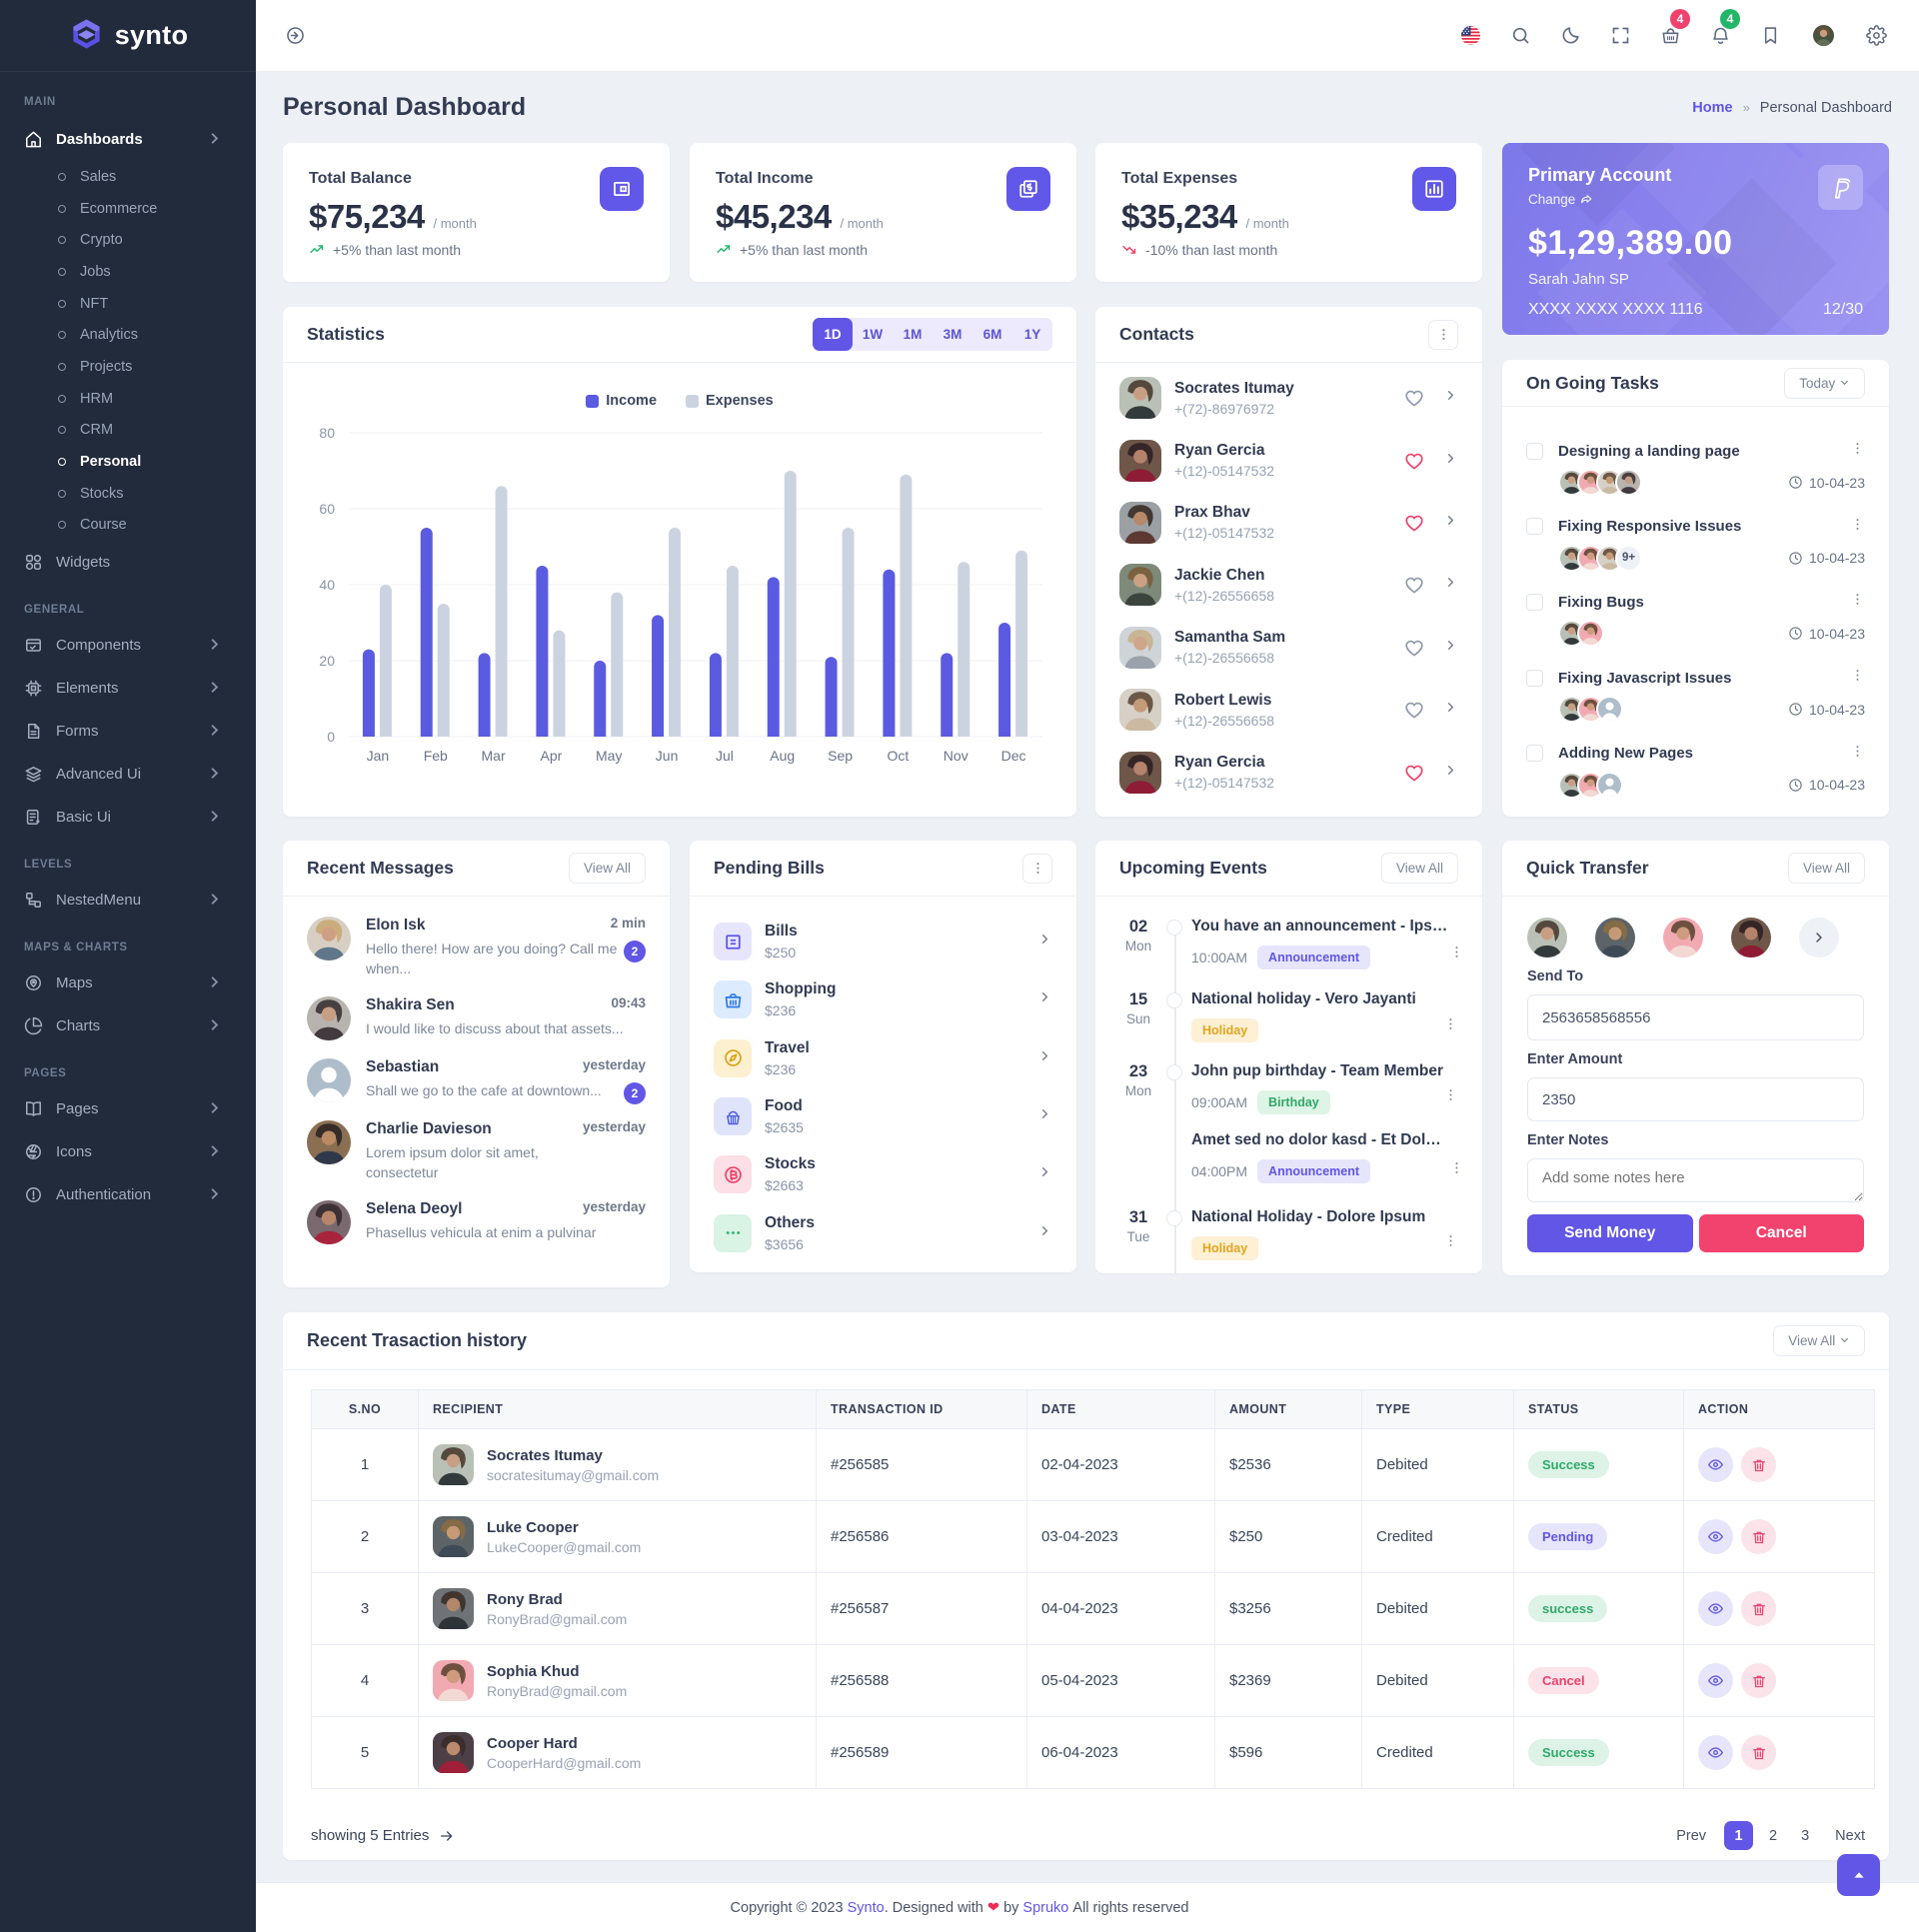  What do you see at coordinates (436, 756) in the screenshot?
I see `svg-text: Feb` at bounding box center [436, 756].